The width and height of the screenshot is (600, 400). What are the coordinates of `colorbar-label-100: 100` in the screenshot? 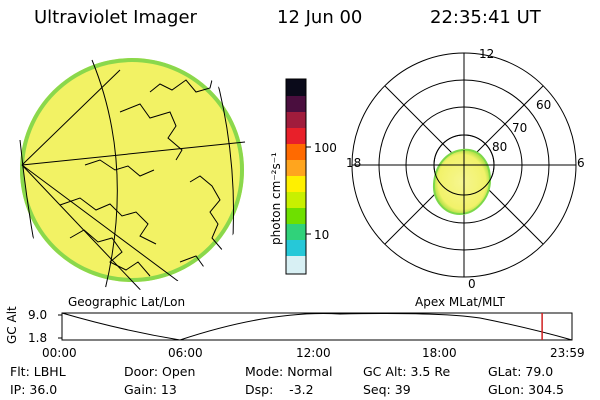 It's located at (325, 148).